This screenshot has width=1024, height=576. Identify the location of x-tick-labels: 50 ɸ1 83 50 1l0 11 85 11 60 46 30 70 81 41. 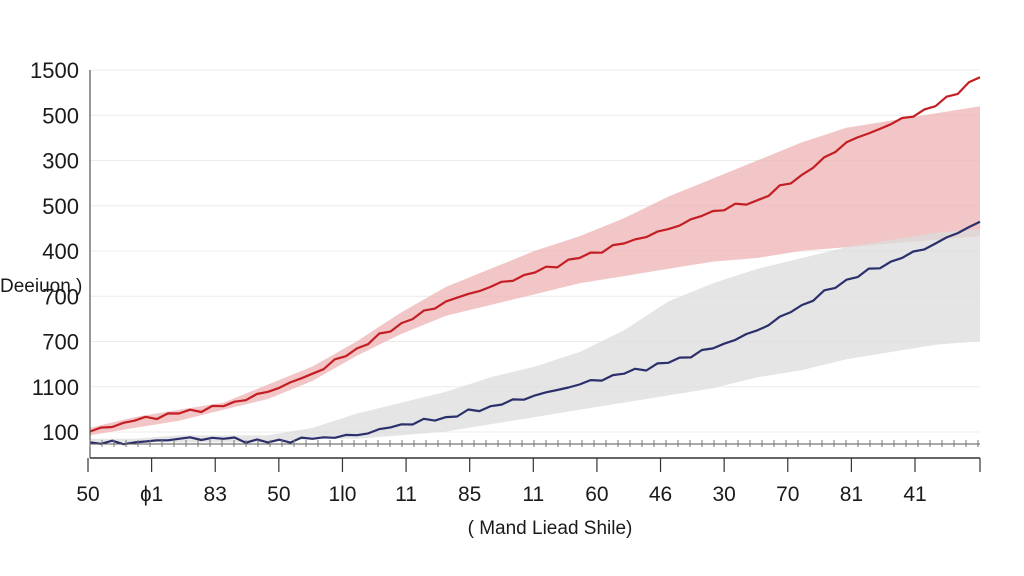
(501, 494).